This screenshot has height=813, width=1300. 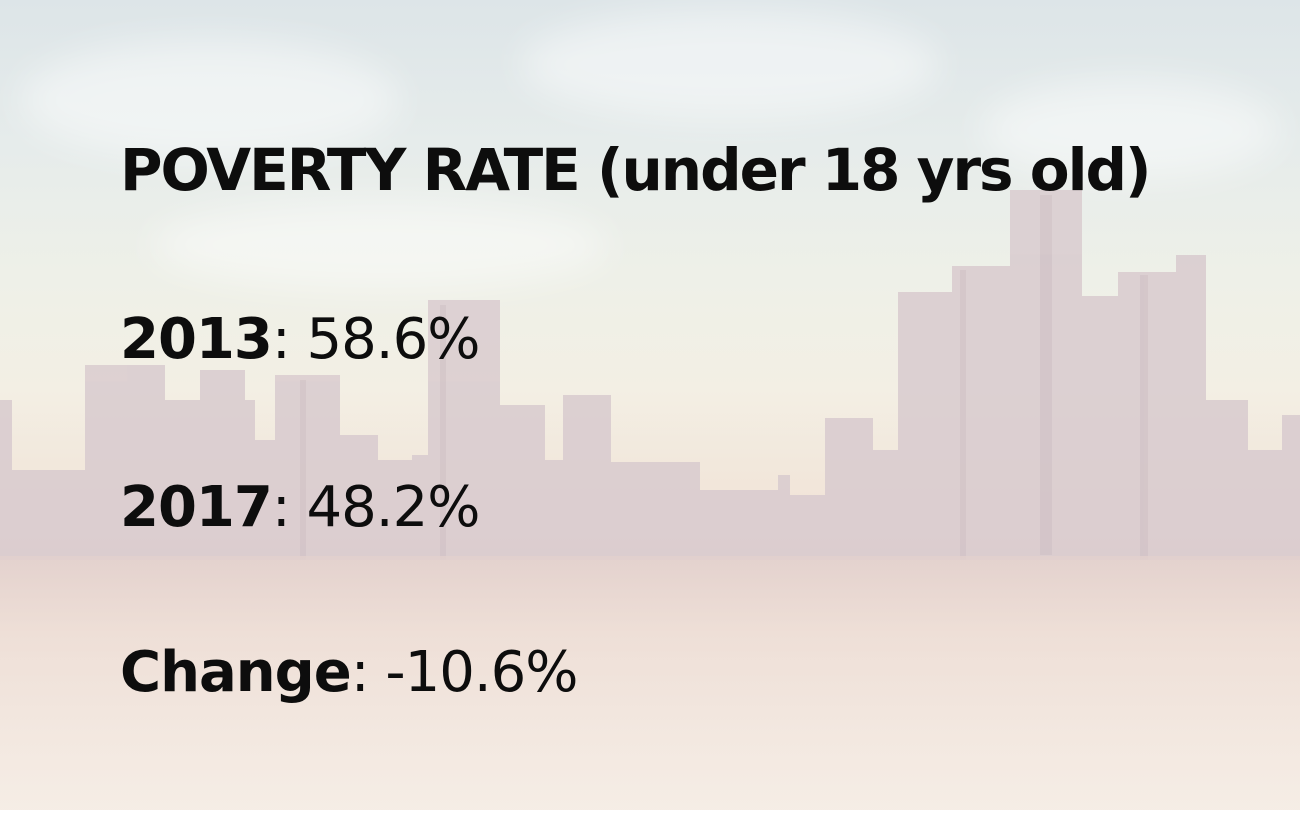 What do you see at coordinates (236, 672) in the screenshot?
I see `stat-label: Change` at bounding box center [236, 672].